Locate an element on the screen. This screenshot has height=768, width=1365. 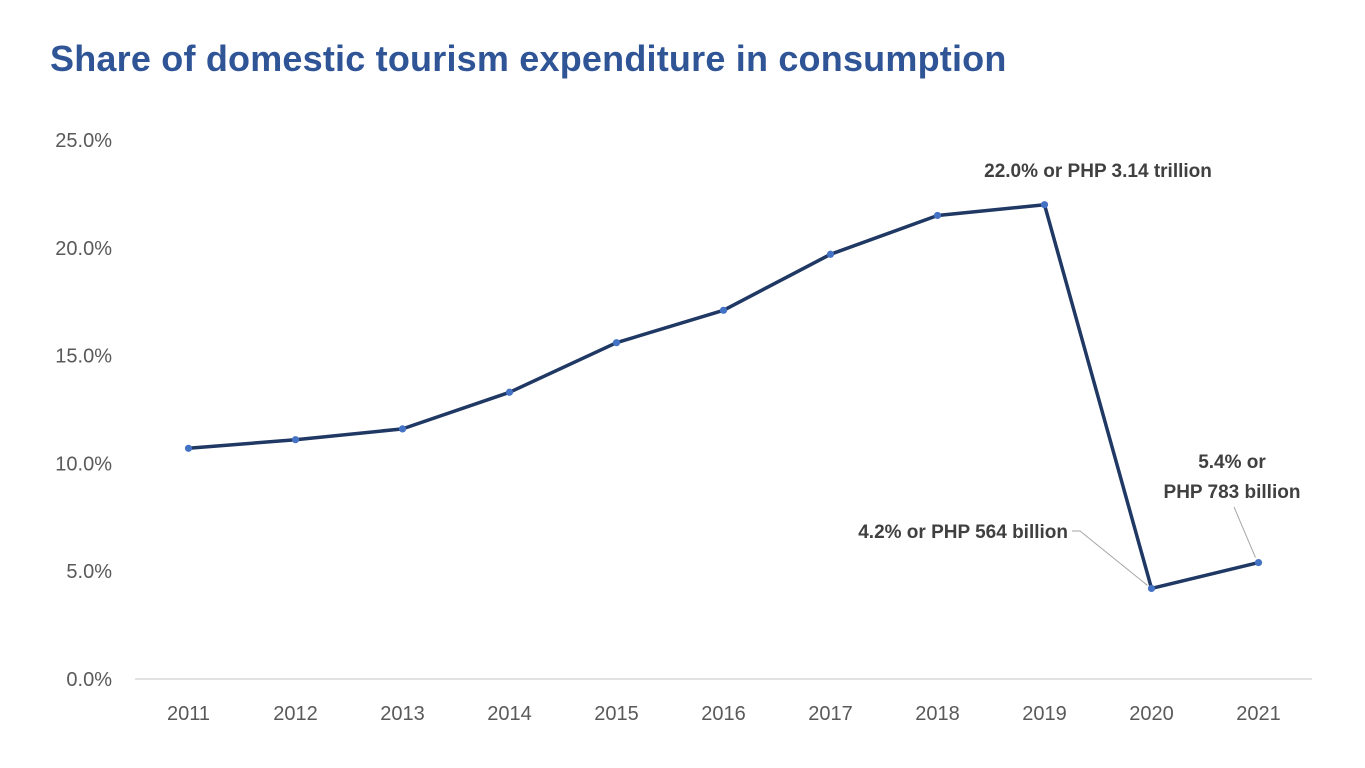
x-tick-label: 2013 is located at coordinates (402, 714).